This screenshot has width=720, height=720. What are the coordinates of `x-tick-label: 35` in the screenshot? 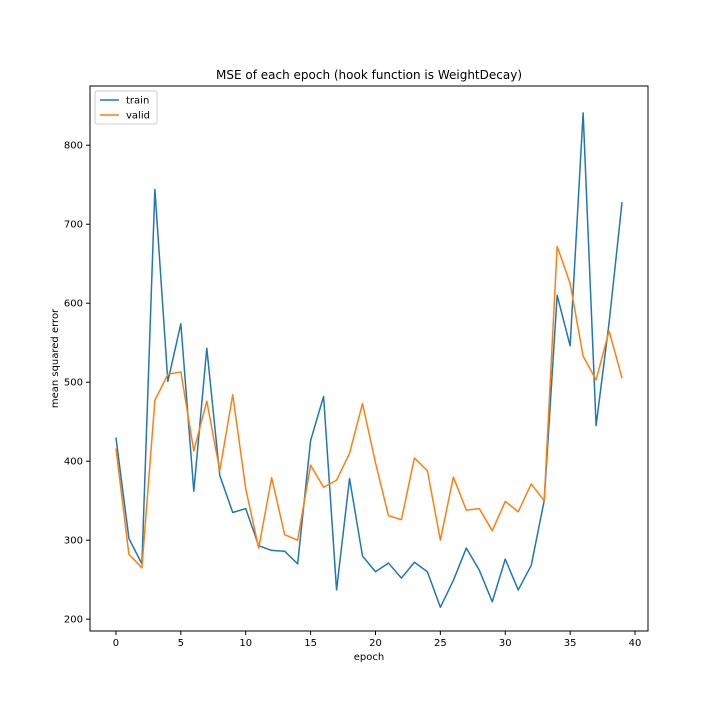 It's located at (570, 643).